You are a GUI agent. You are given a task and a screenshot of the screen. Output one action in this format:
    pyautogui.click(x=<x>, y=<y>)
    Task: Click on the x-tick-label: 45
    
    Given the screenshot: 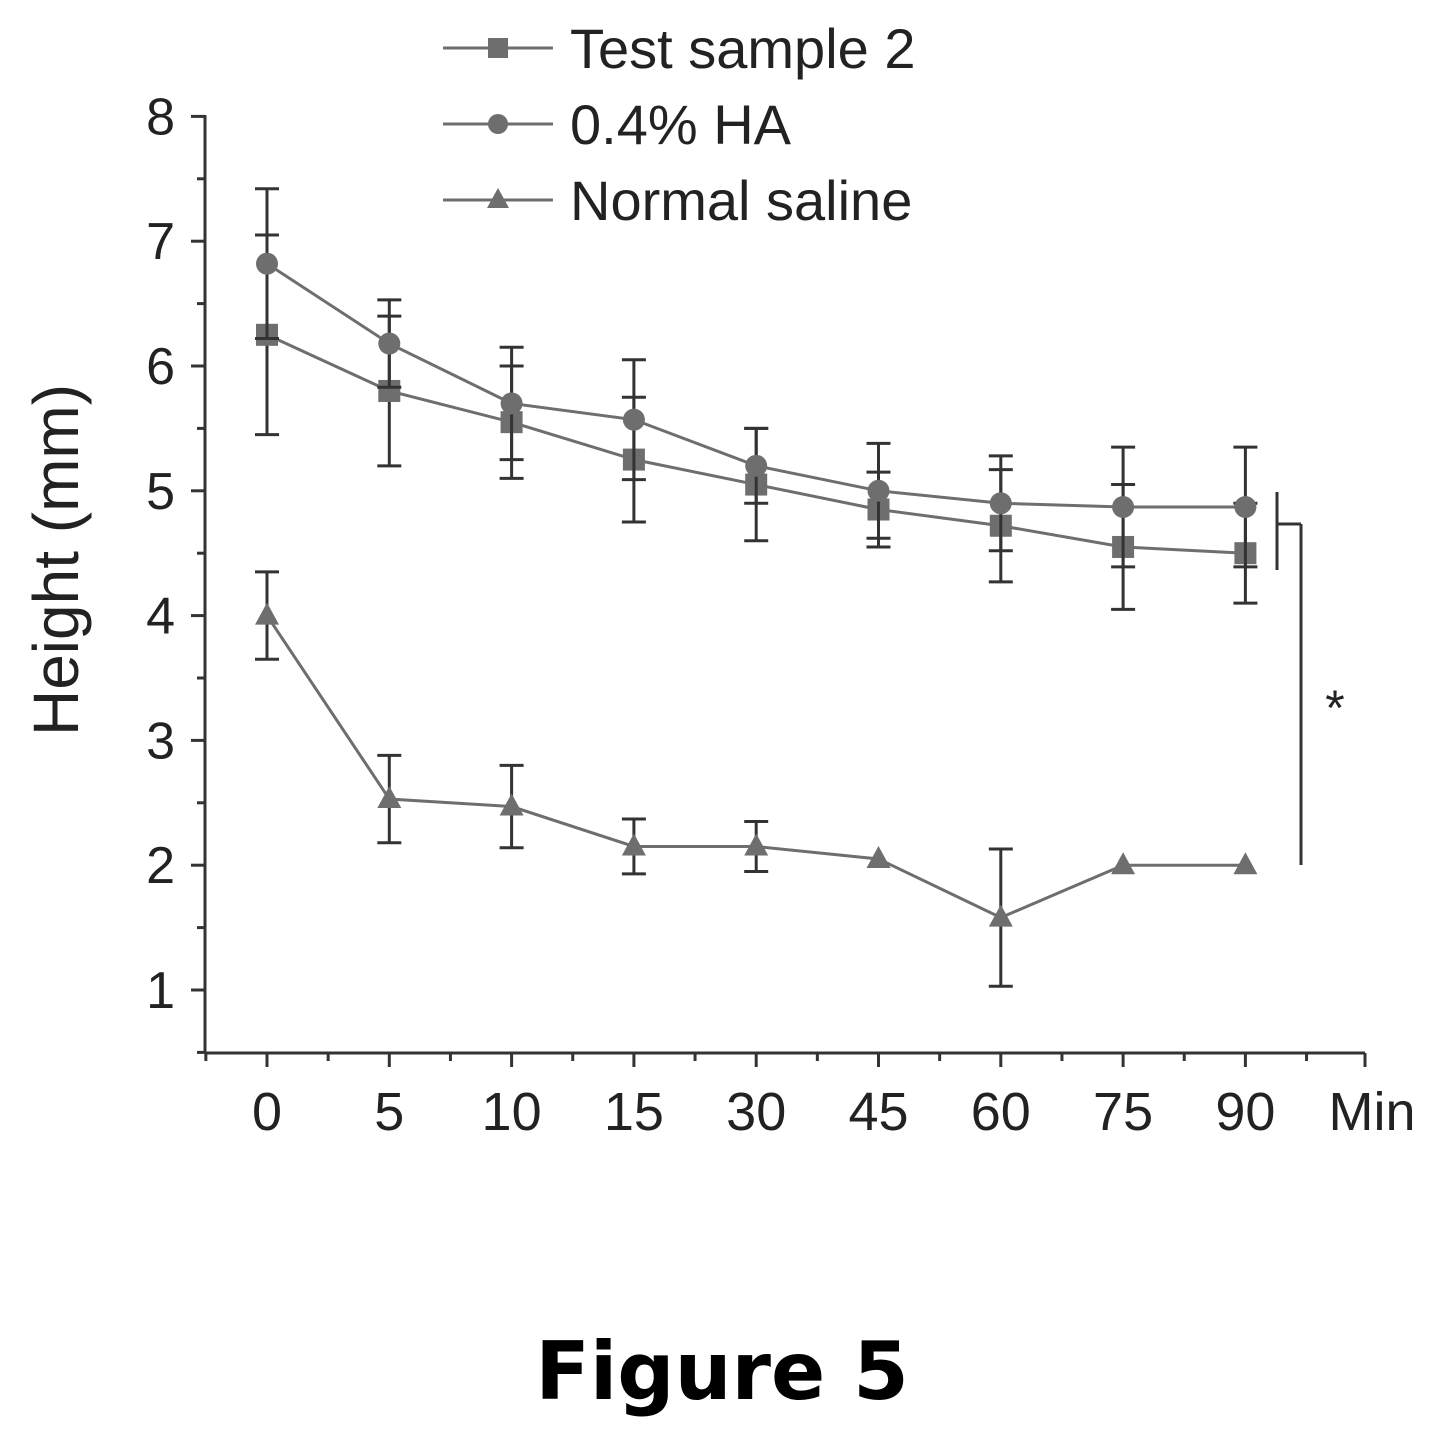 What is the action you would take?
    pyautogui.click(x=878, y=1112)
    